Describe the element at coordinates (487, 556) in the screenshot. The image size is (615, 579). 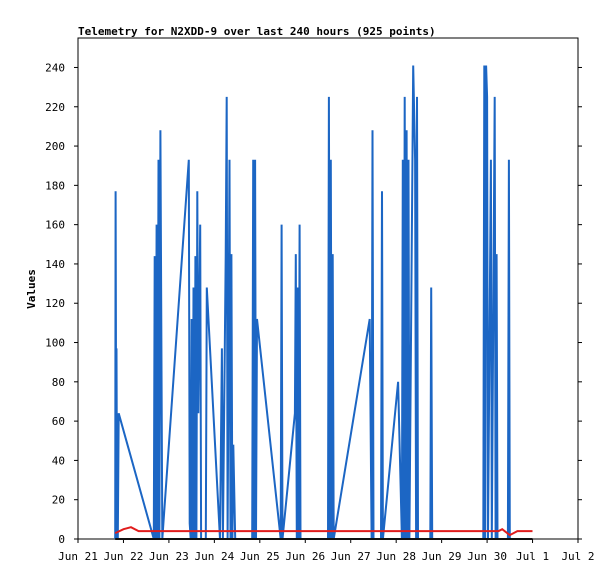
I see `x-tick-label: Jun 30` at that location.